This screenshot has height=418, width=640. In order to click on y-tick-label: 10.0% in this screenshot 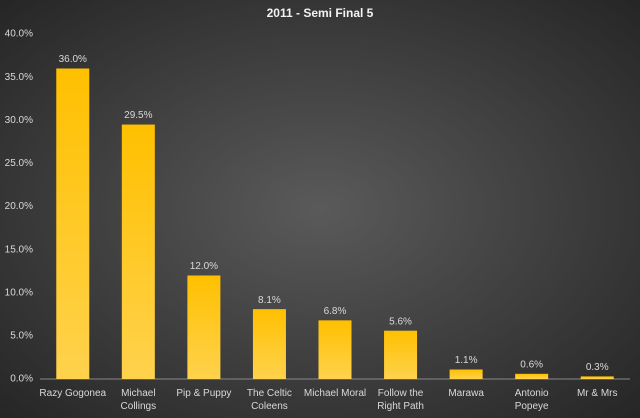, I will do `click(19, 292)`.